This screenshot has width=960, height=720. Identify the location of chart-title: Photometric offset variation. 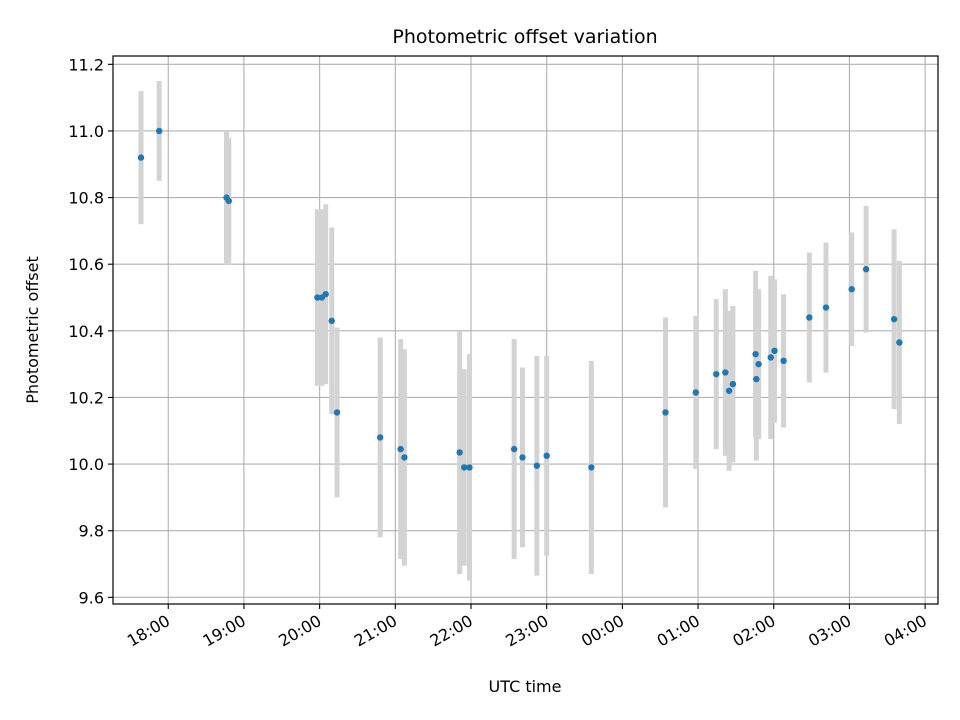
(524, 37).